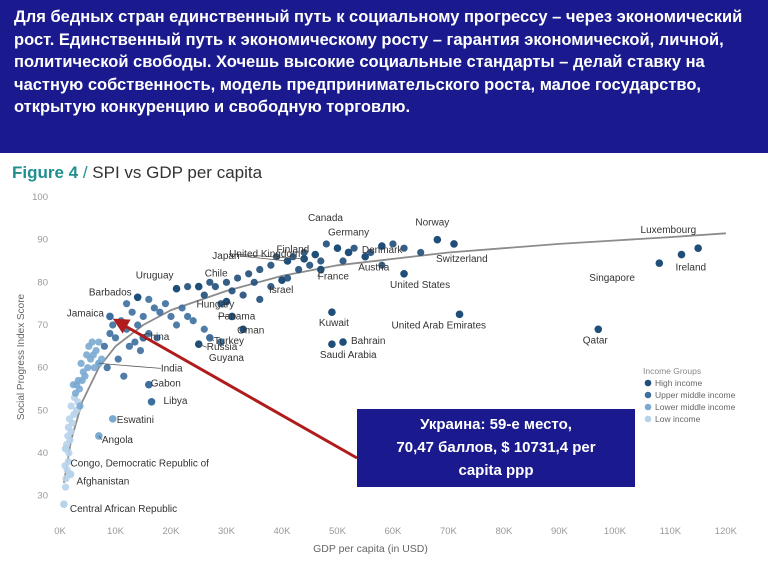 The image size is (768, 563). I want to click on data-point-luxembourg, so click(698, 248).